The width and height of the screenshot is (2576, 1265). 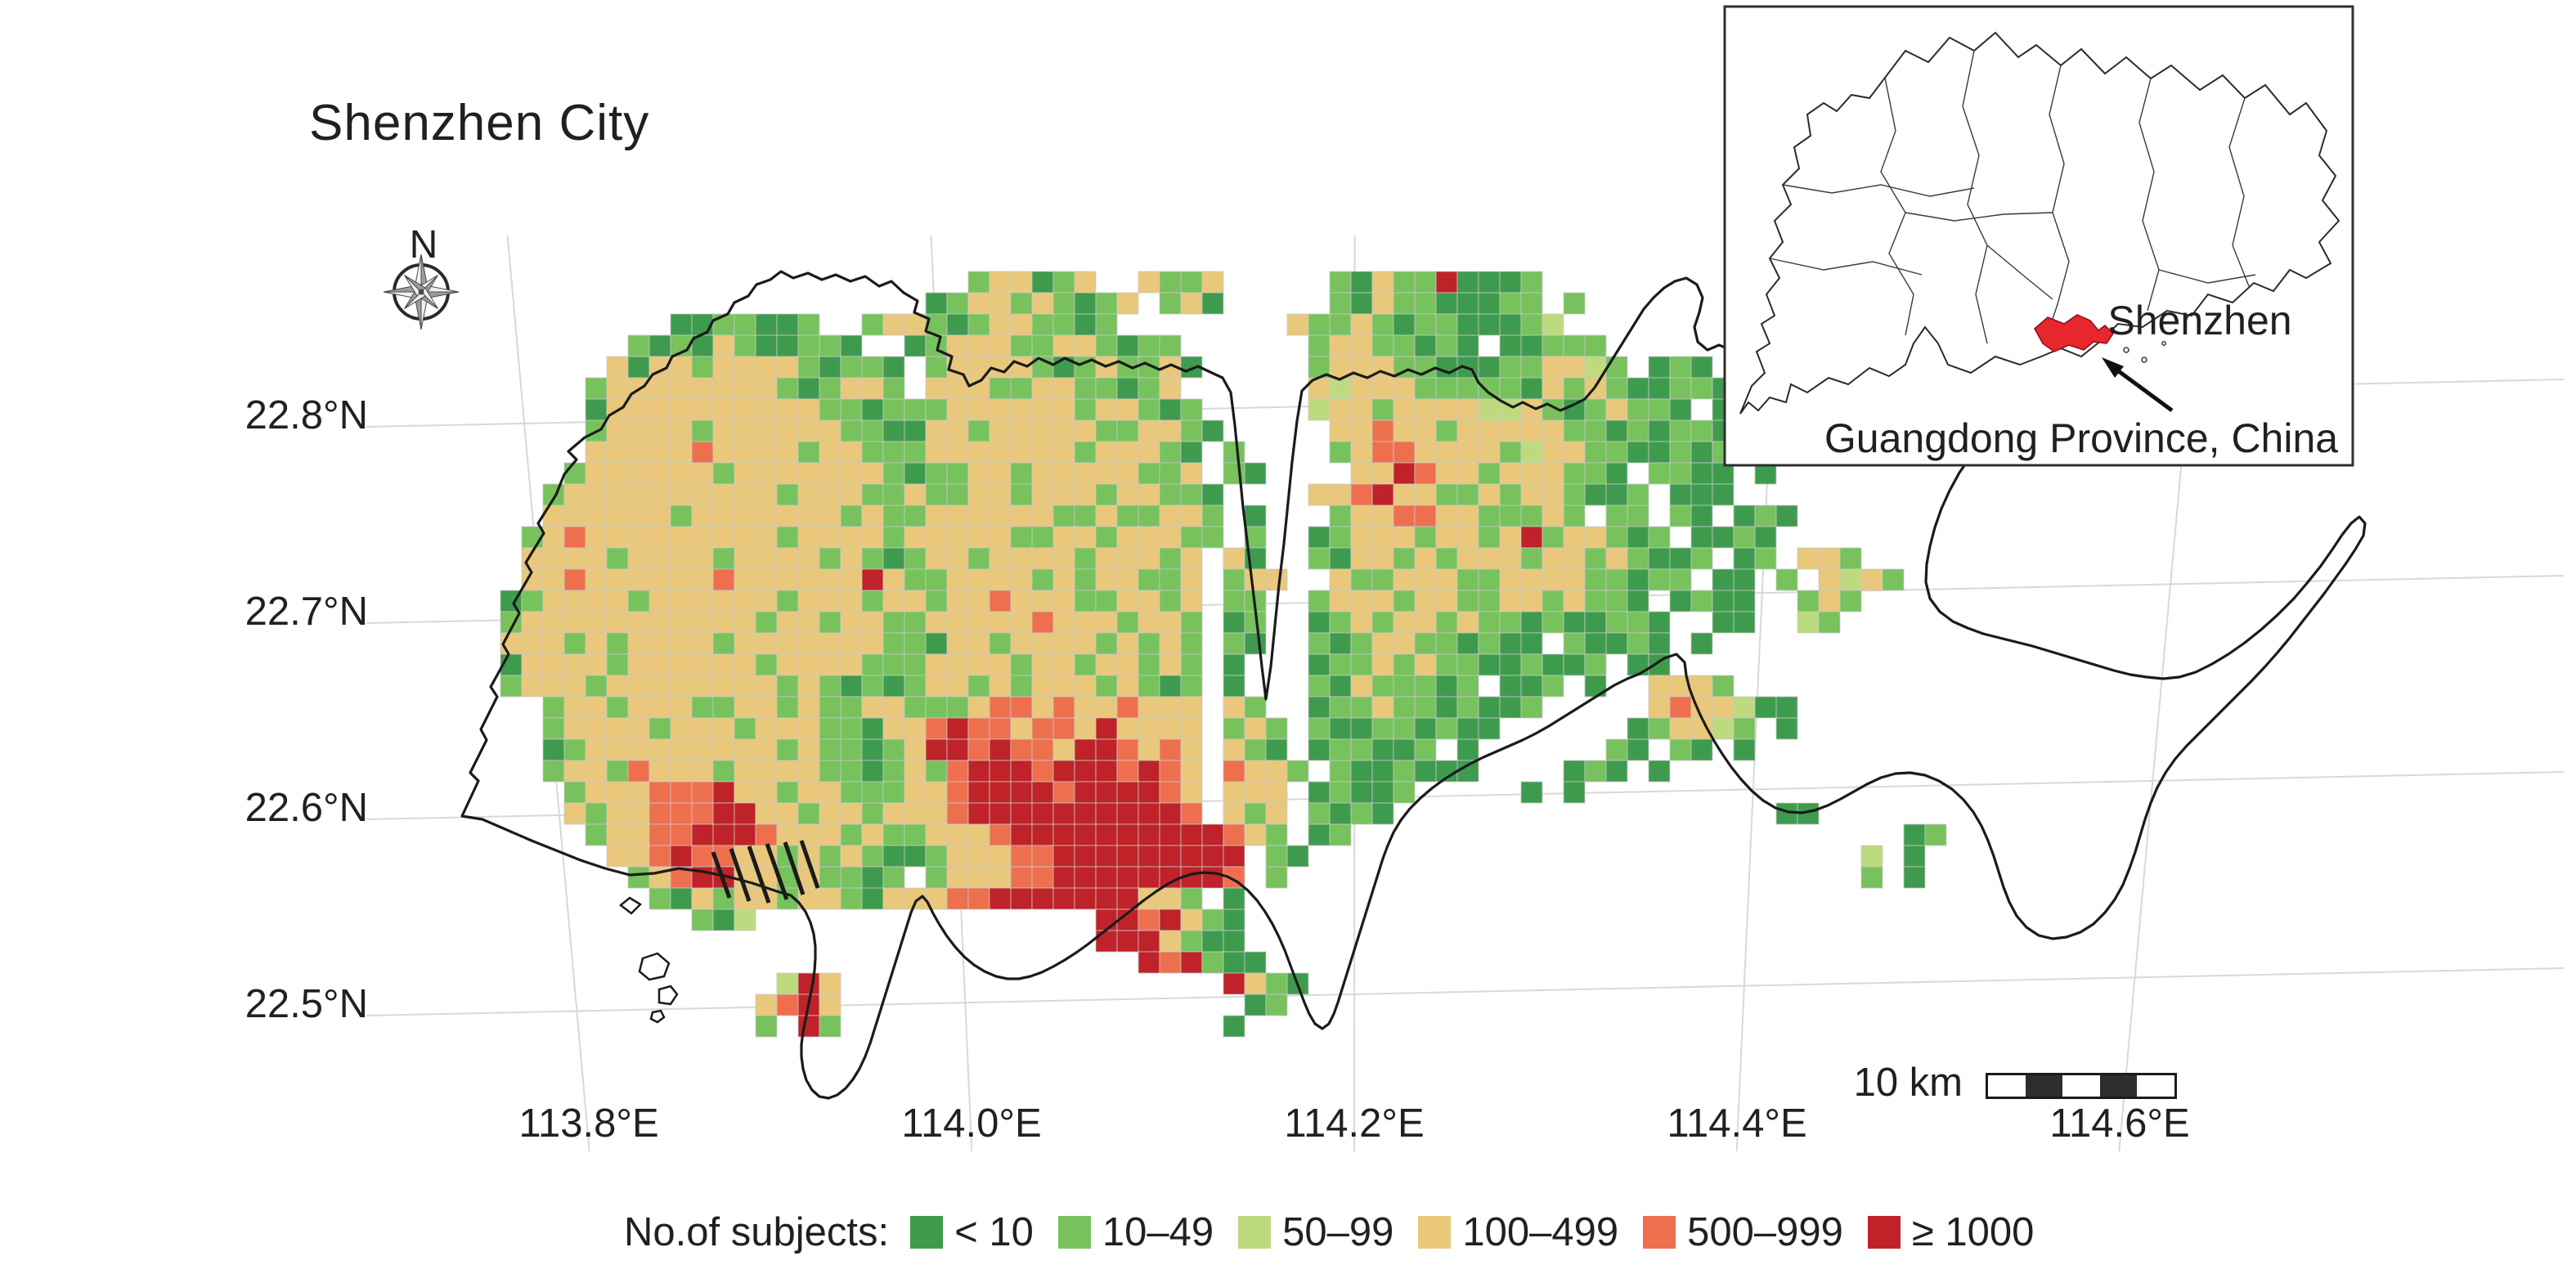 What do you see at coordinates (307, 415) in the screenshot?
I see `lat-tick-label: 22.8°N` at bounding box center [307, 415].